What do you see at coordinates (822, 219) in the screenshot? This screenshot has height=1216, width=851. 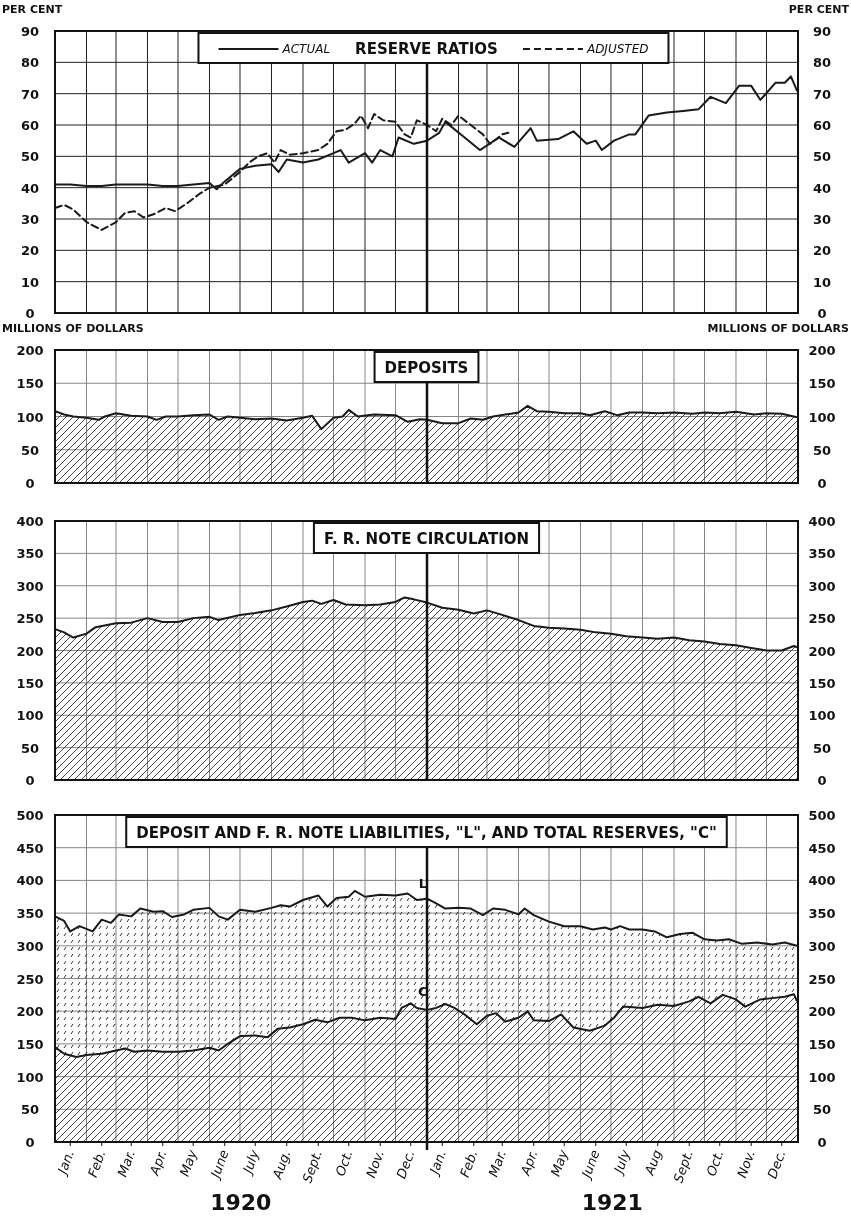 I see `y2-tick-label: 30` at bounding box center [822, 219].